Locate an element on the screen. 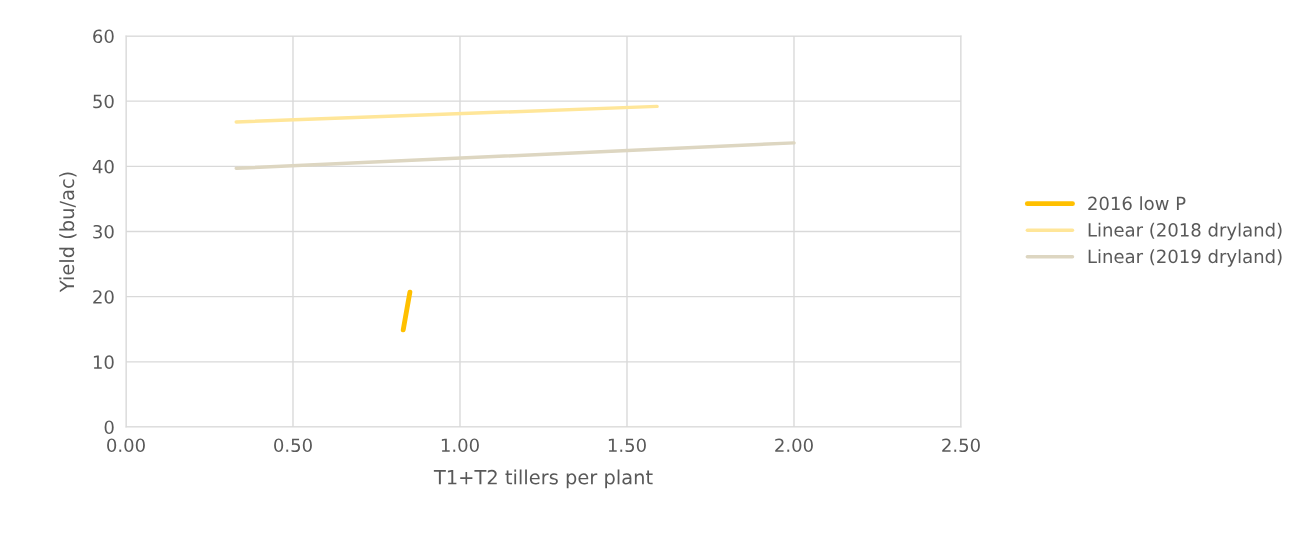  y-tick-label: 20 is located at coordinates (103, 297).